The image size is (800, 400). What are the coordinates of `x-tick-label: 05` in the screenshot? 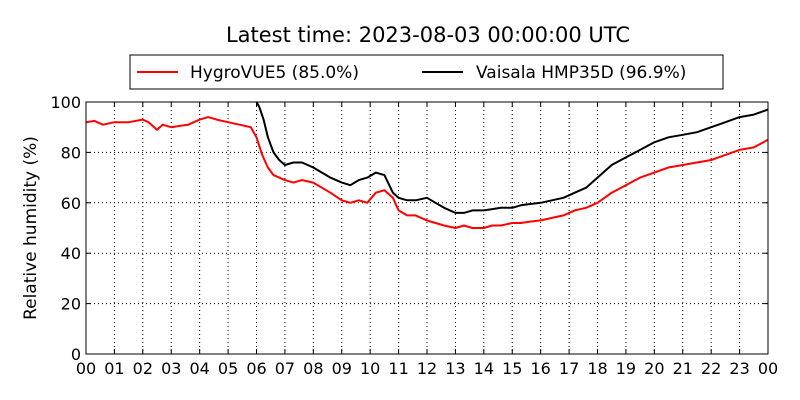 It's located at (228, 368).